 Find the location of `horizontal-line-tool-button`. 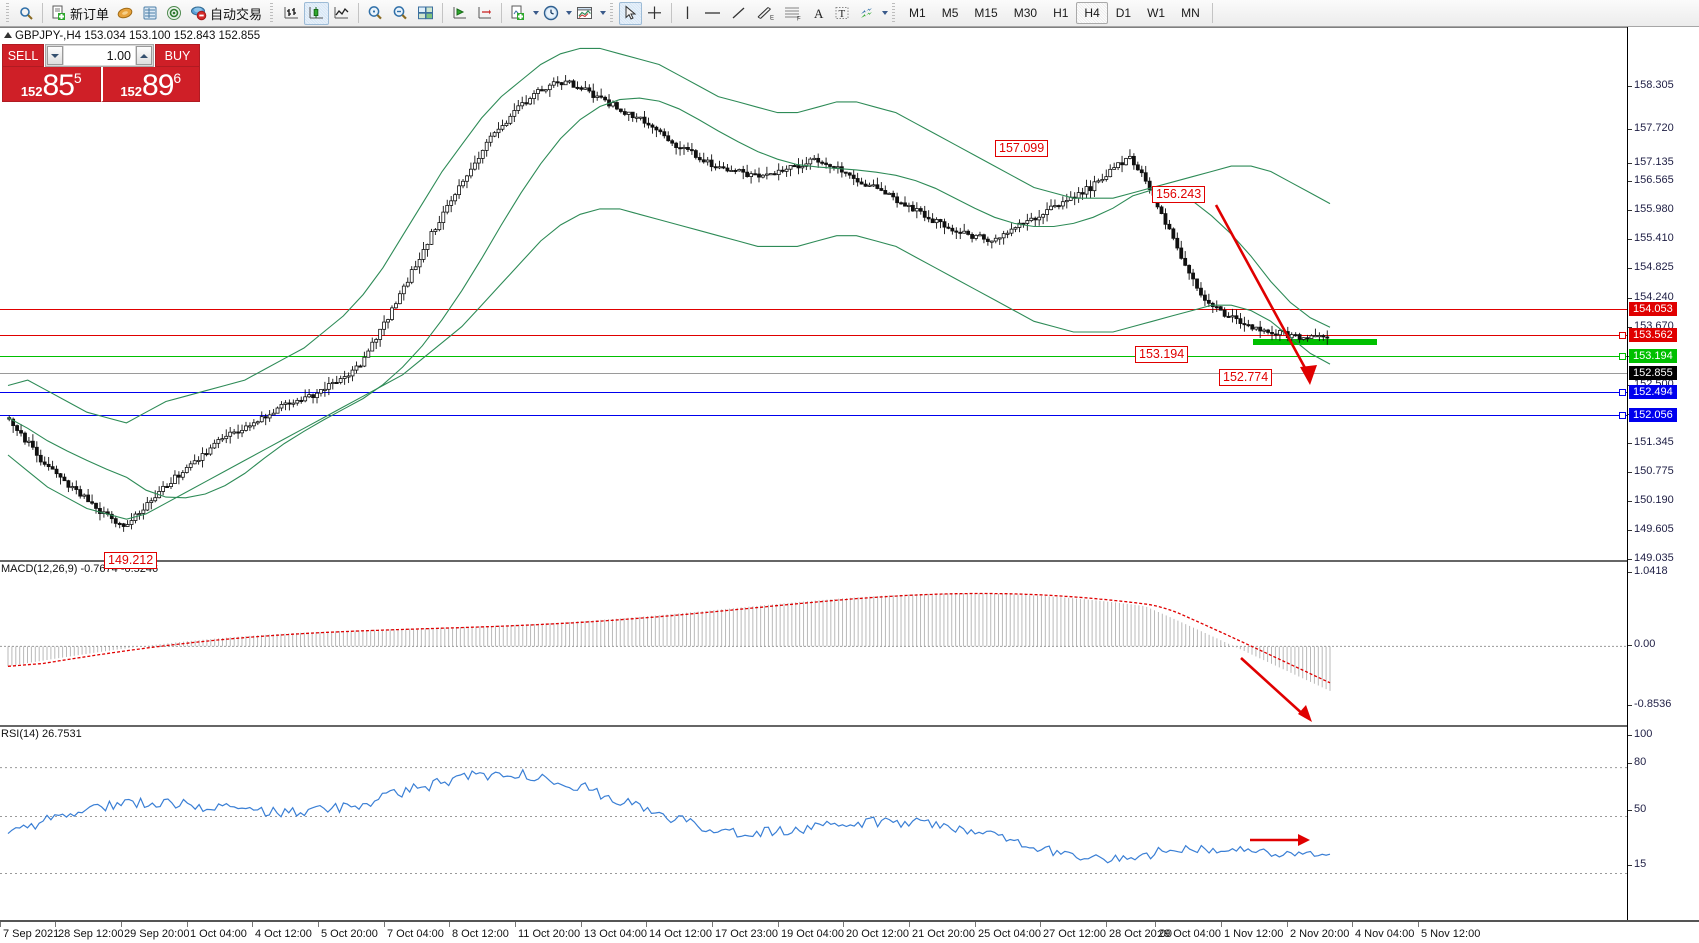

horizontal-line-tool-button is located at coordinates (712, 13).